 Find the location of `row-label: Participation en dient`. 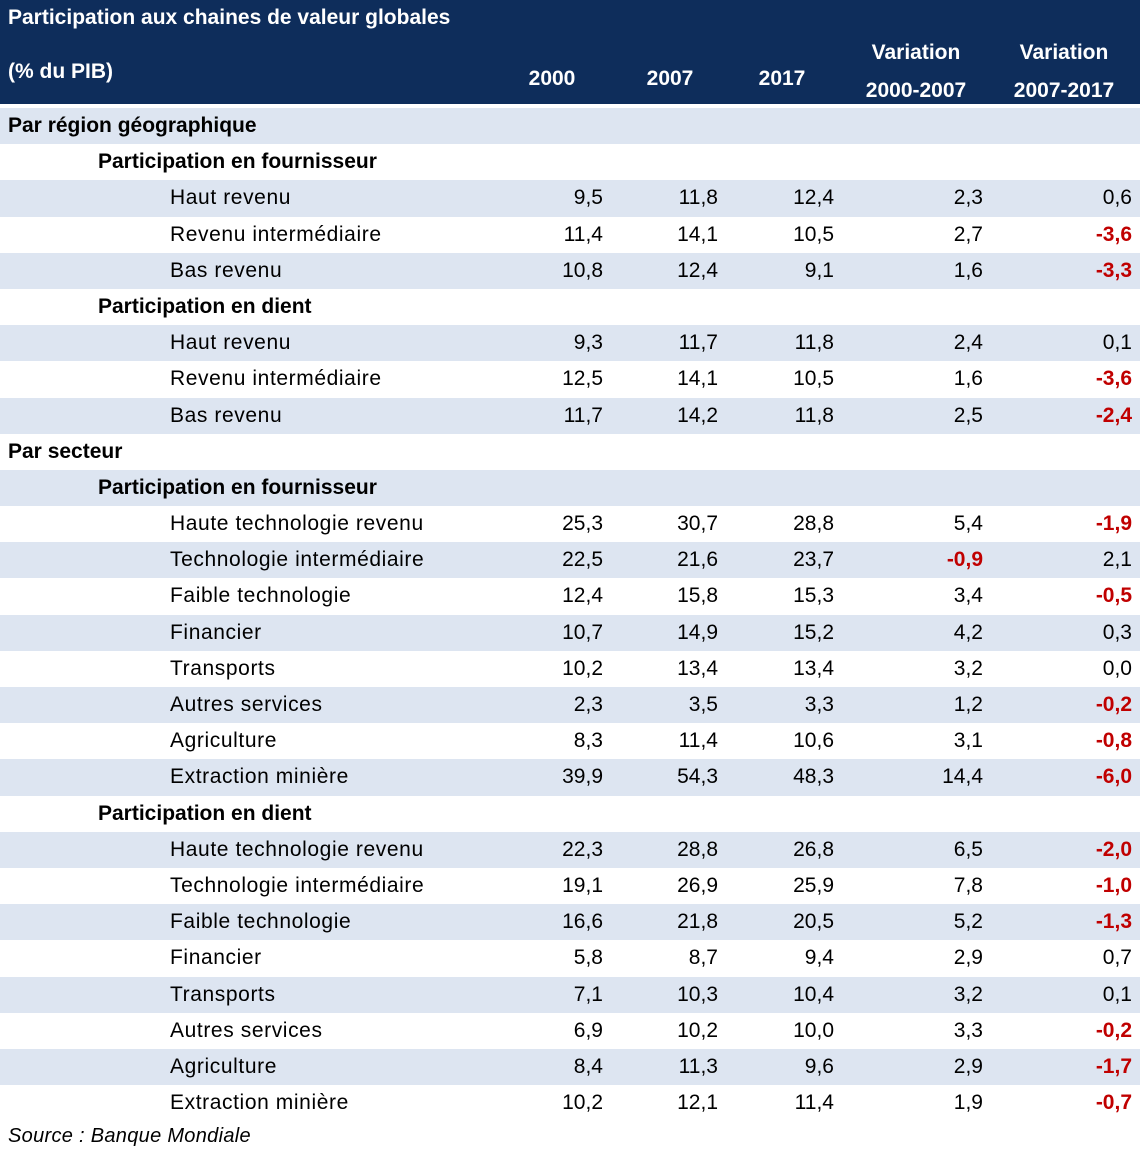

row-label: Participation en dient is located at coordinates (205, 813).